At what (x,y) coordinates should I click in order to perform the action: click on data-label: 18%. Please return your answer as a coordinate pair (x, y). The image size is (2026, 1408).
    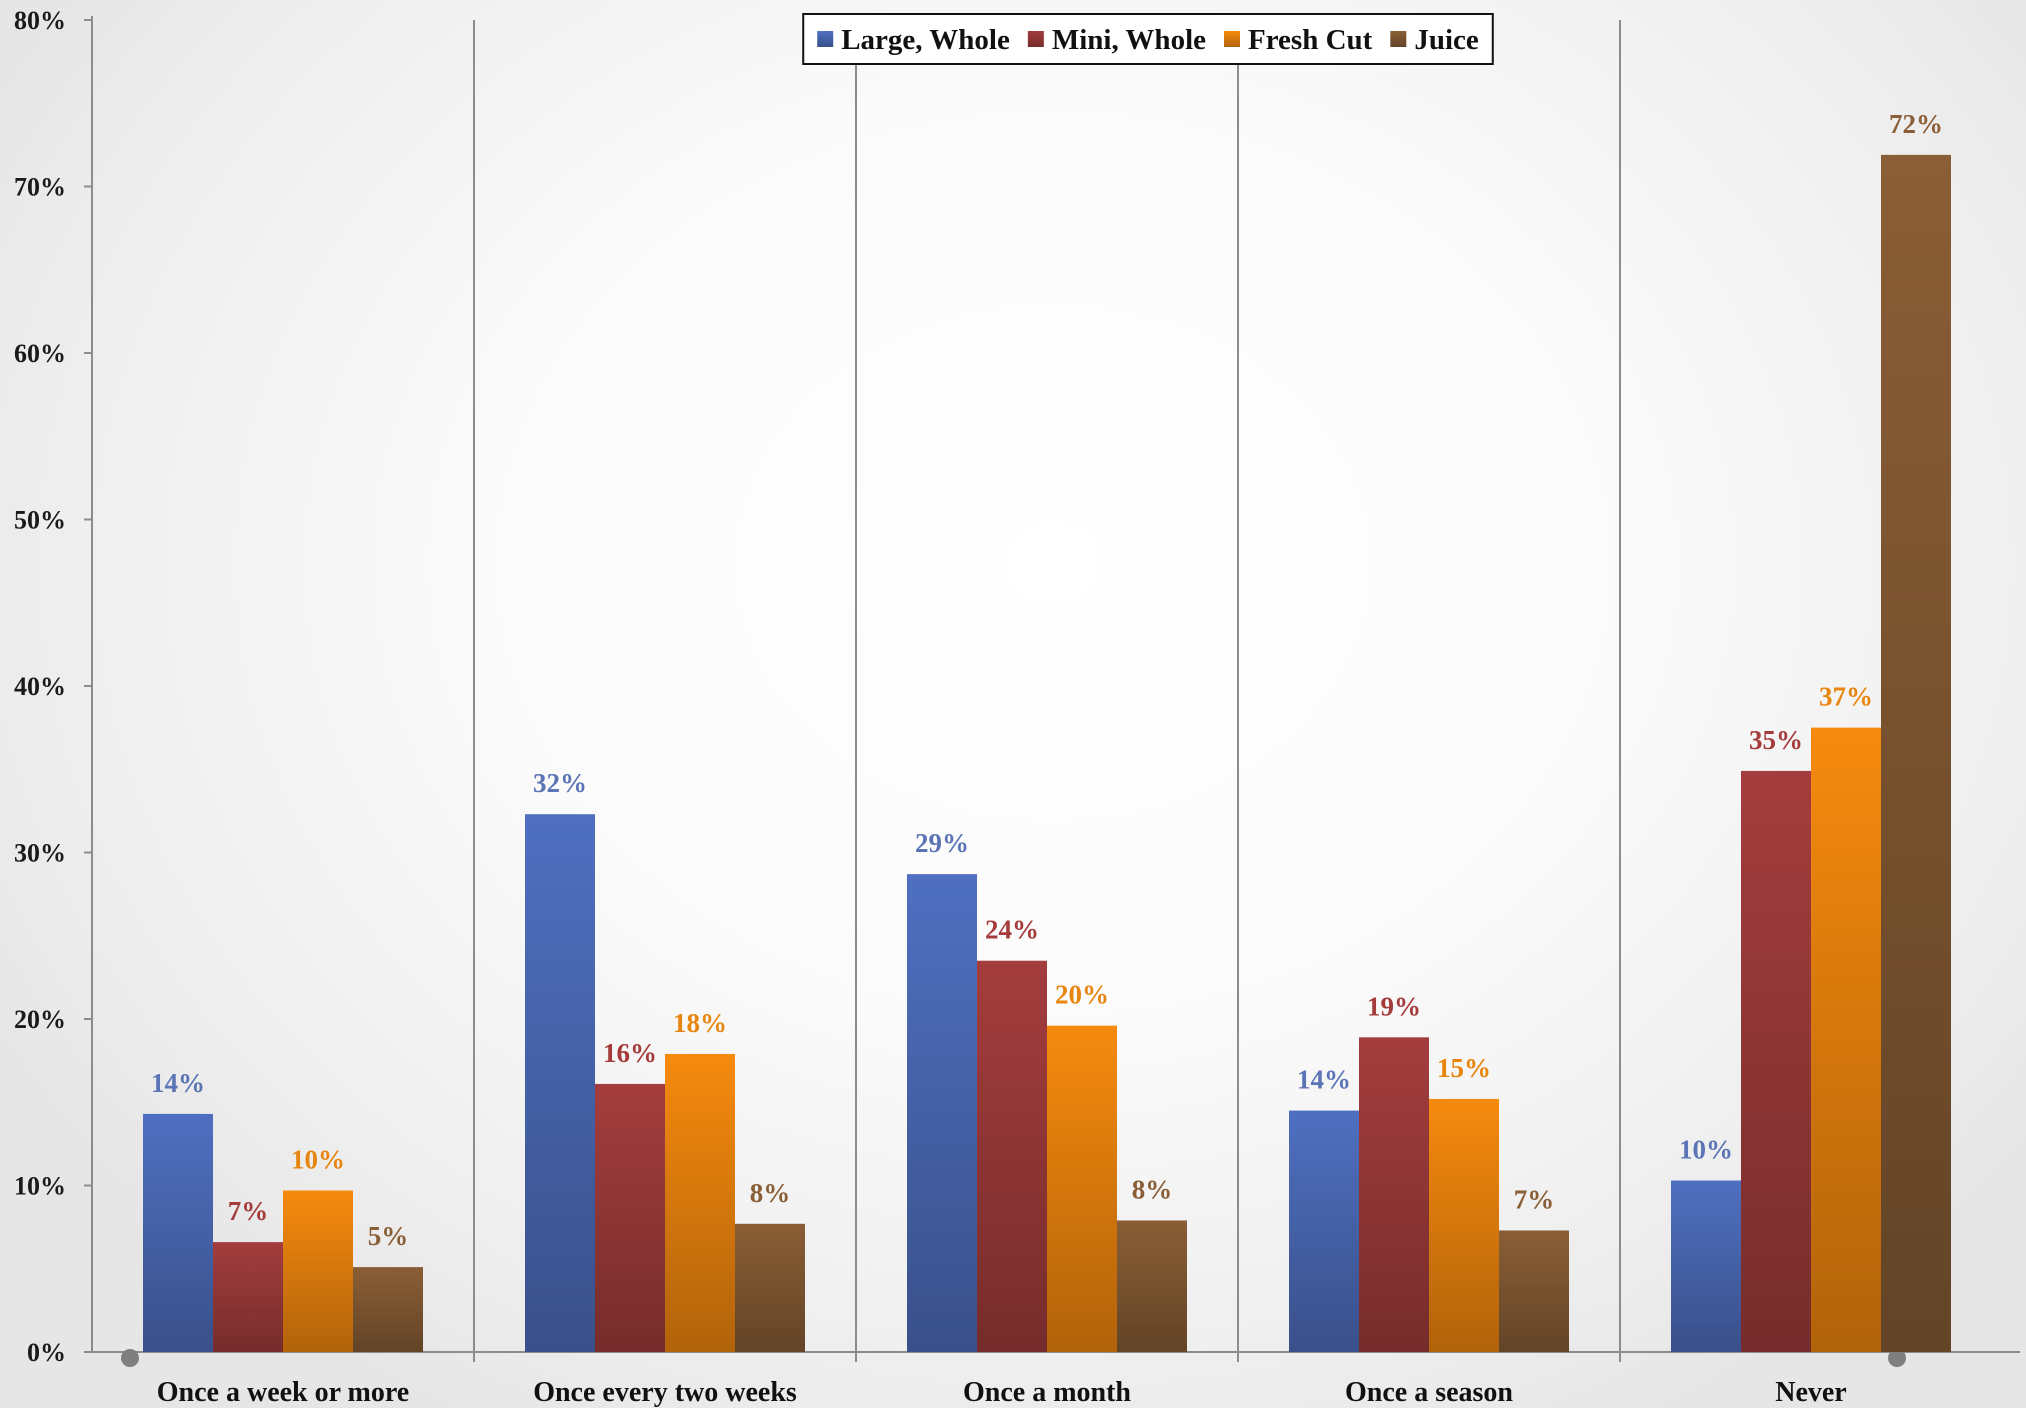
    Looking at the image, I should click on (700, 1023).